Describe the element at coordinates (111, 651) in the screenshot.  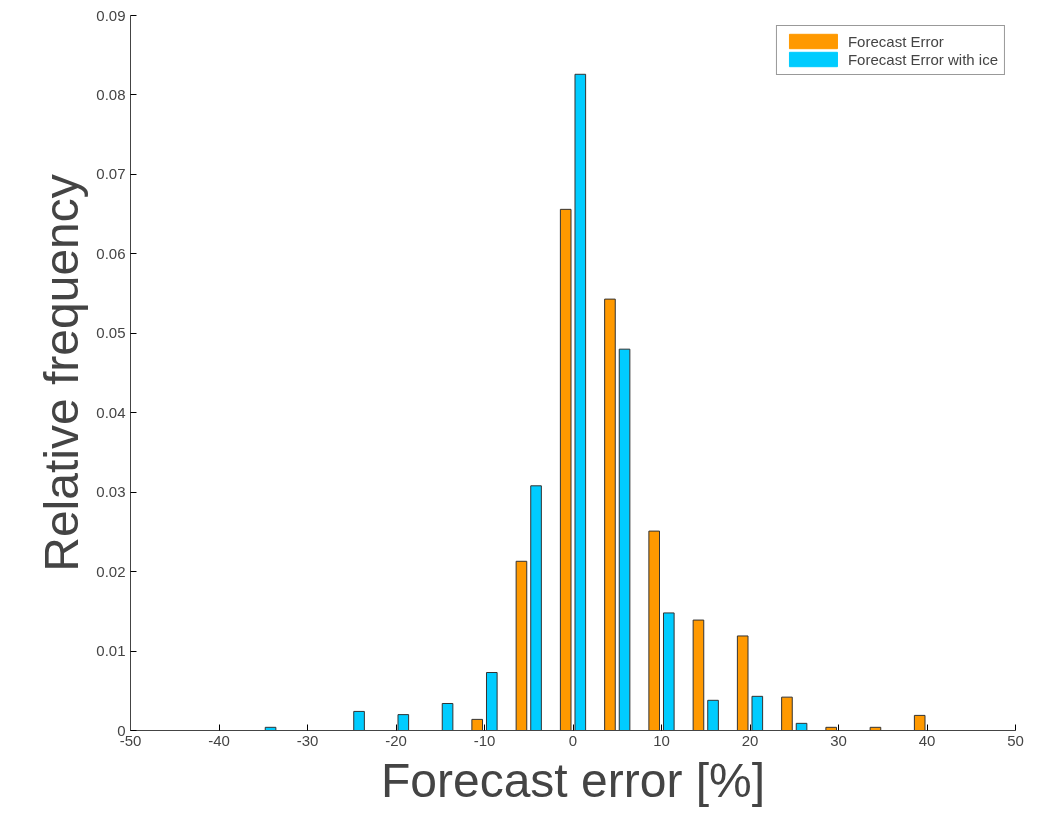
I see `y-tick-label: 0.01` at that location.